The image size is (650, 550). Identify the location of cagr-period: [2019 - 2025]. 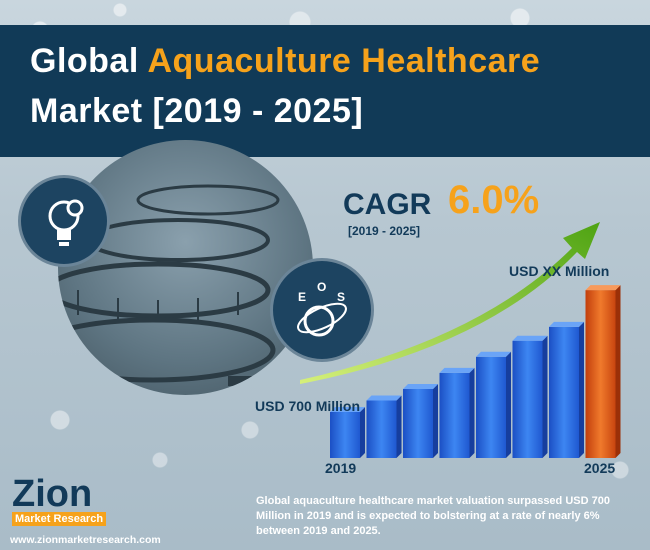
(384, 231).